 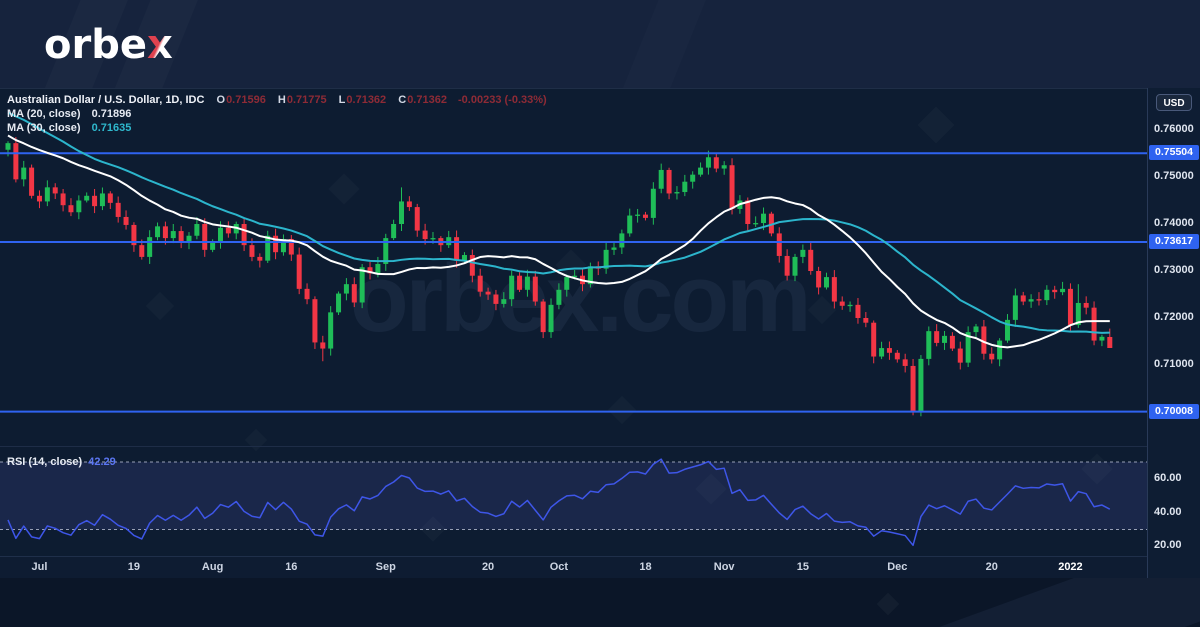 I want to click on currency-badge: USD, so click(x=1174, y=102).